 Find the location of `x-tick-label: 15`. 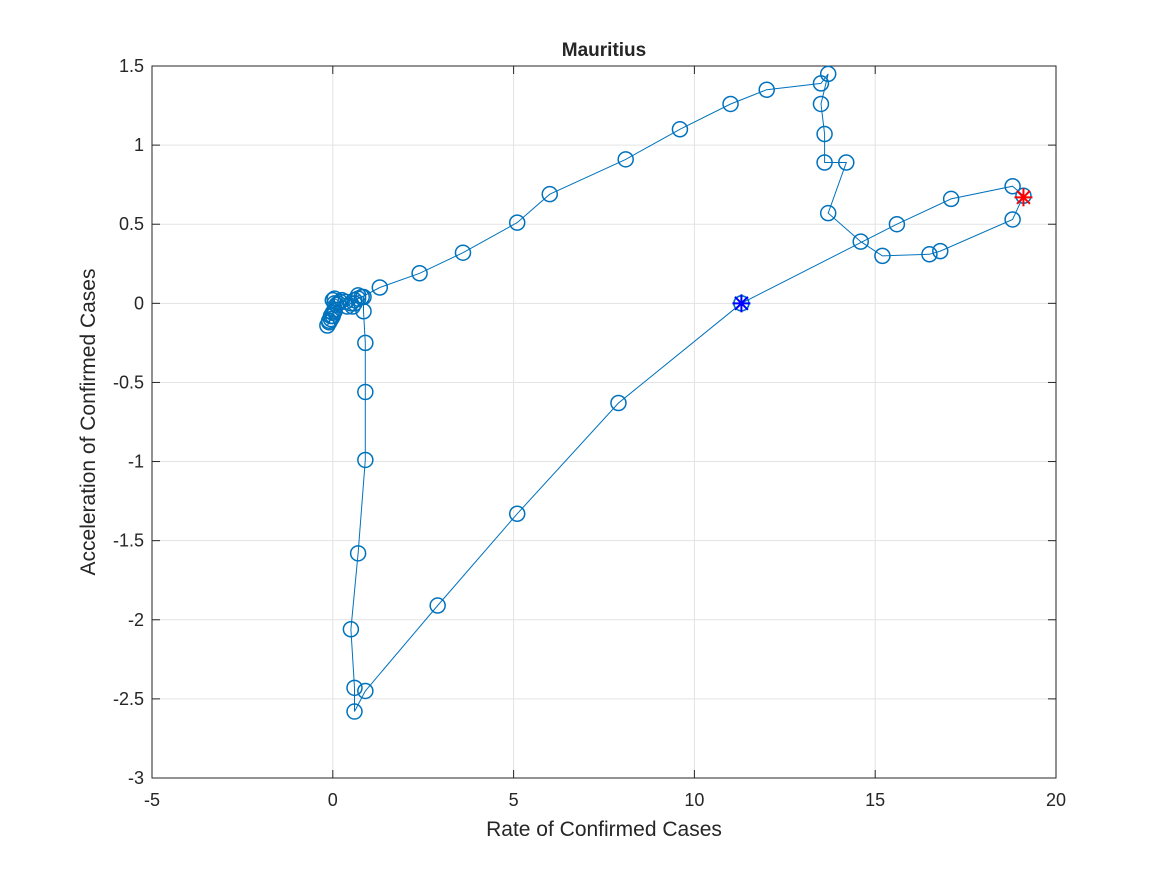

x-tick-label: 15 is located at coordinates (875, 800).